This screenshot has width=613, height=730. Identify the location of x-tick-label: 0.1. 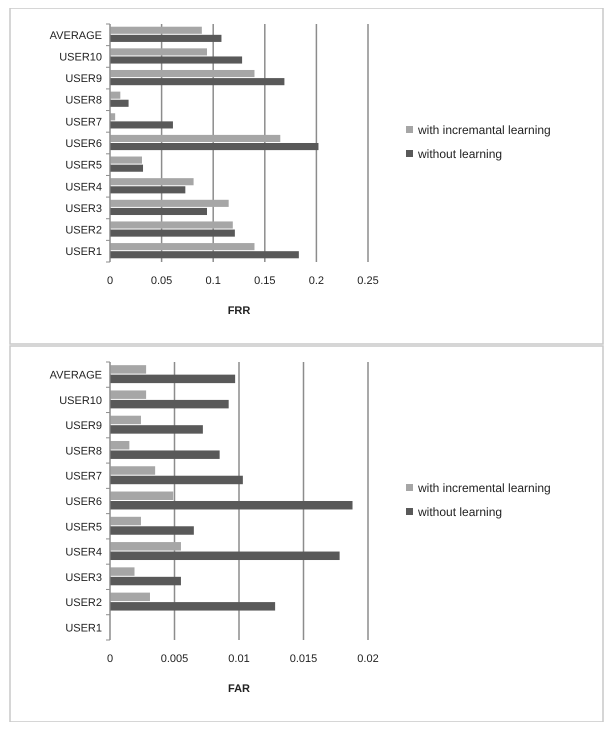
(213, 281).